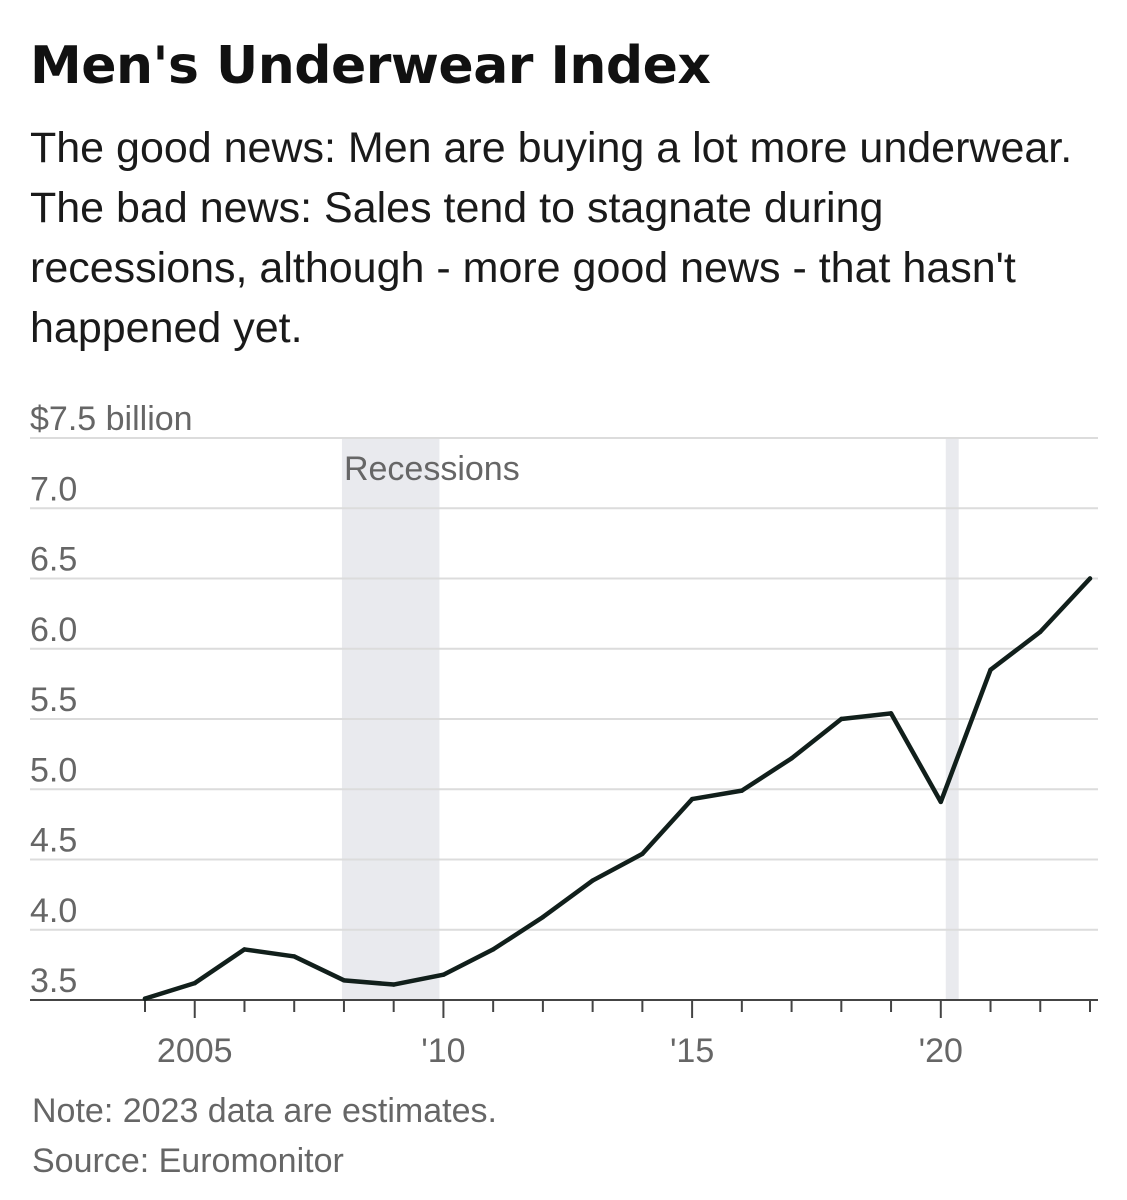  Describe the element at coordinates (53, 770) in the screenshot. I see `y-tick-label: 5.0` at that location.